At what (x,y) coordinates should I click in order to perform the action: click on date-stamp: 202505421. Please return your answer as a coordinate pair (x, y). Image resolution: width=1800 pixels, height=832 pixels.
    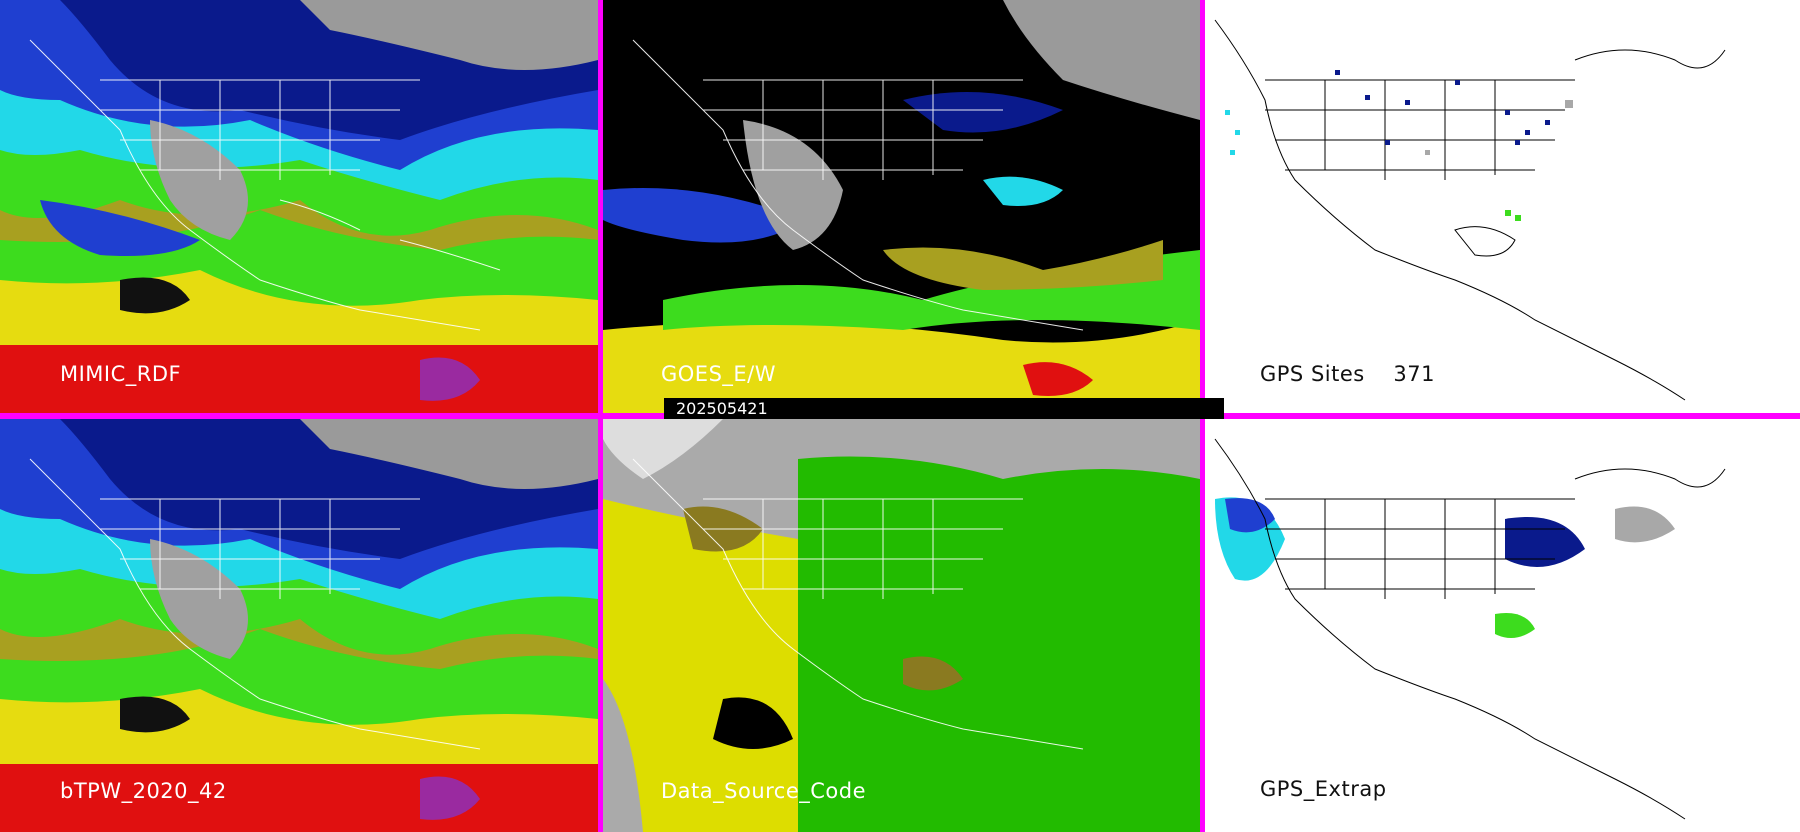
    Looking at the image, I should click on (944, 408).